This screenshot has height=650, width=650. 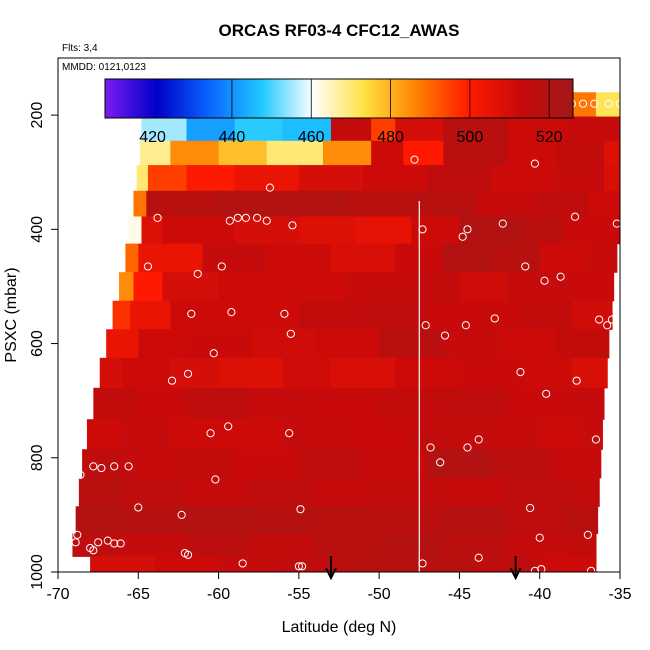 I want to click on x-tick-label: -70, so click(x=57, y=594).